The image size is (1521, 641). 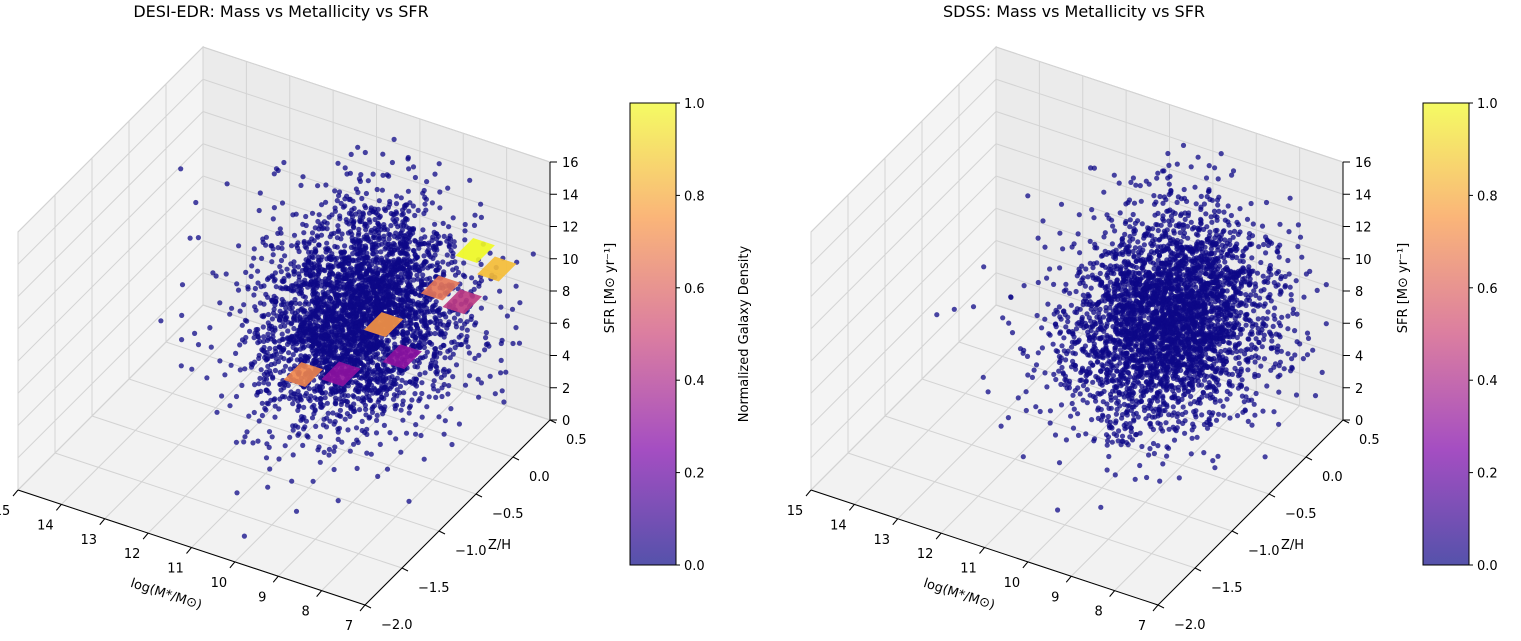 What do you see at coordinates (370, 483) in the screenshot?
I see `gridline` at bounding box center [370, 483].